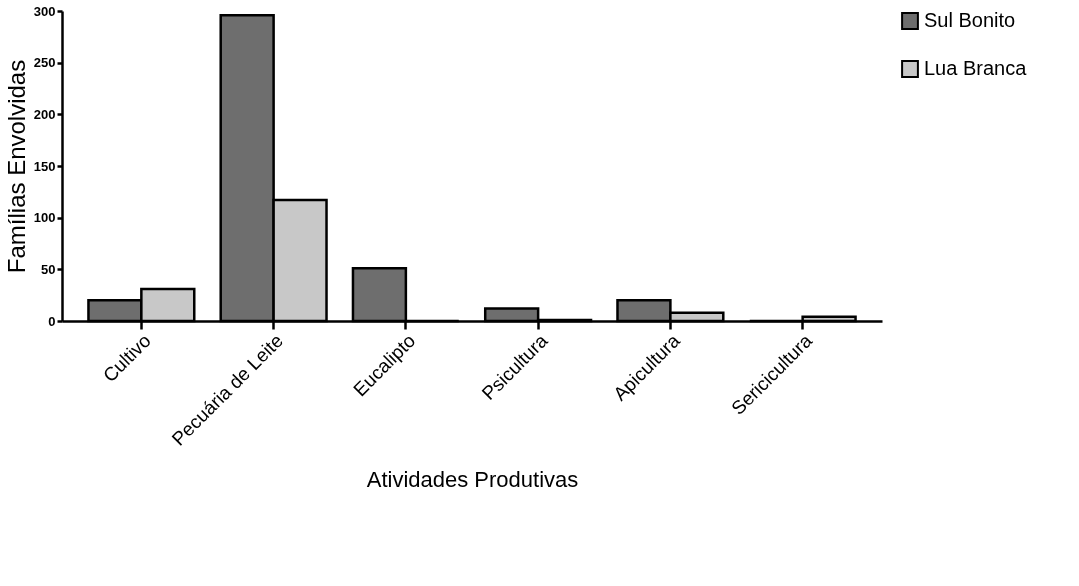 This screenshot has width=1079, height=586. Describe the element at coordinates (52, 321) in the screenshot. I see `y-tick-label: 0` at that location.